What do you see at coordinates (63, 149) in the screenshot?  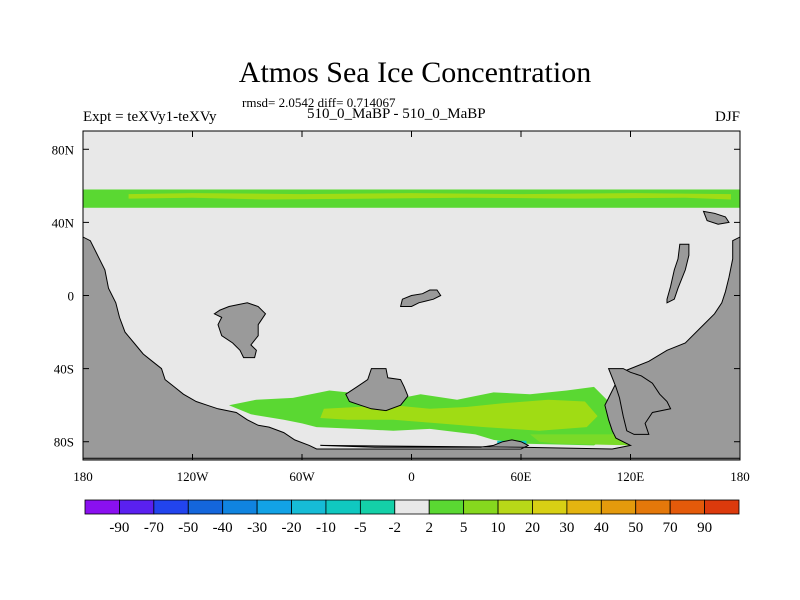 I see `y-tick-label: 80N` at bounding box center [63, 149].